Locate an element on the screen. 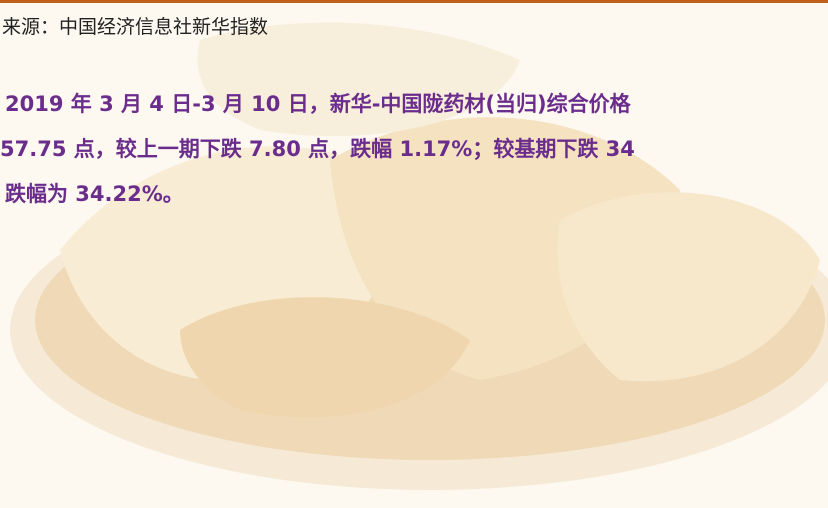  paragraph-line: 57.75 点，较上一期下跌 7.80 点，跌幅 1.17%；较基期下跌 34 is located at coordinates (317, 149).